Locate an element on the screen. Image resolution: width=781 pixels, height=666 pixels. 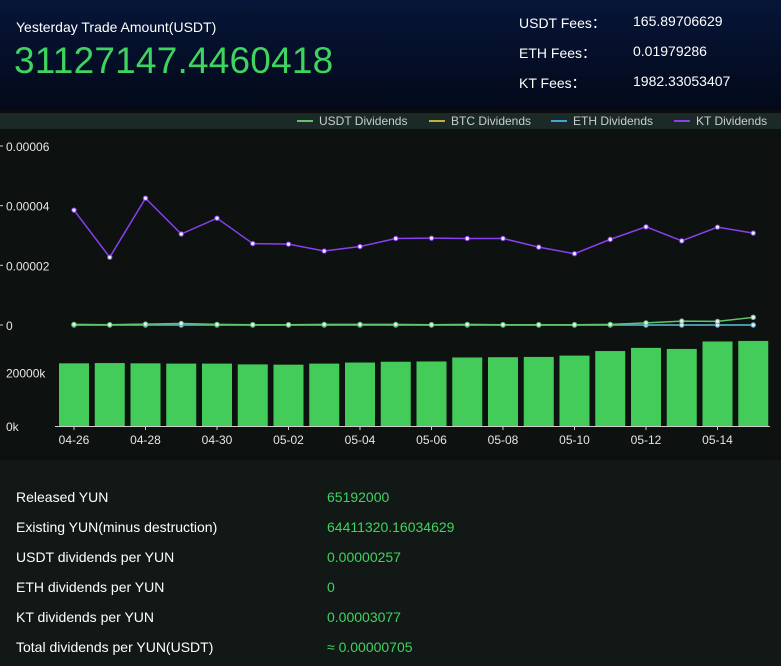
trade-amount-value: 31127147.4460418 is located at coordinates (174, 60).